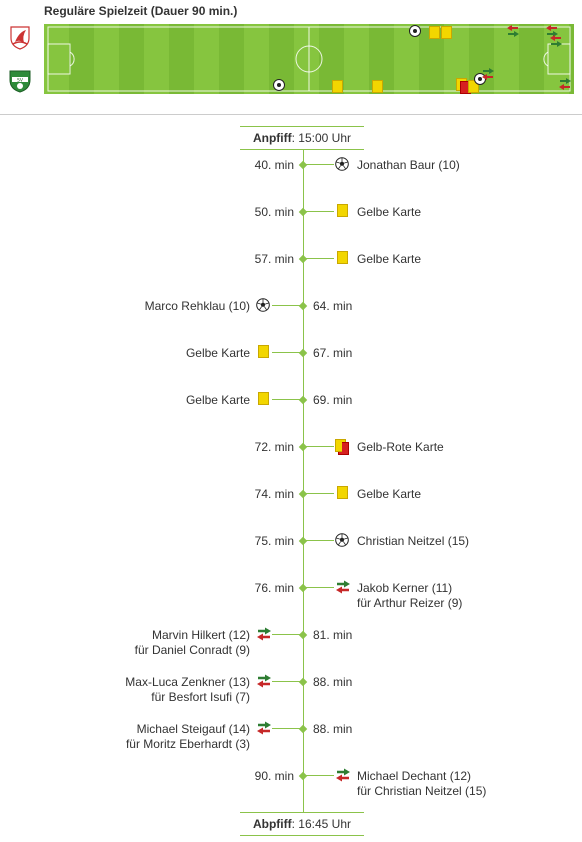 This screenshot has height=842, width=582. I want to click on kickoff-label: Anpfiff, so click(272, 138).